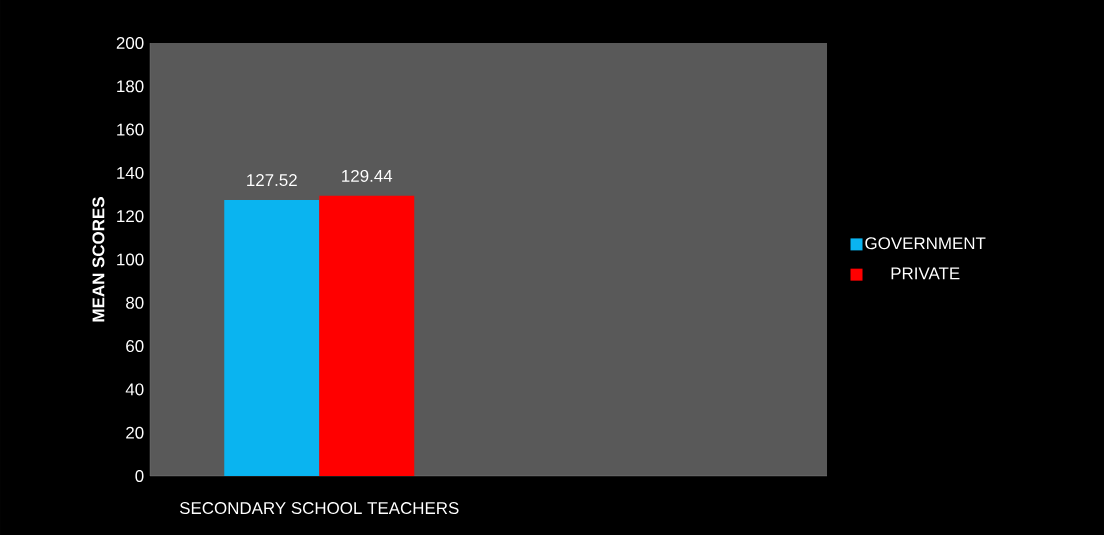 Image resolution: width=1104 pixels, height=535 pixels. I want to click on legend-label: GOVERNMENT, so click(925, 243).